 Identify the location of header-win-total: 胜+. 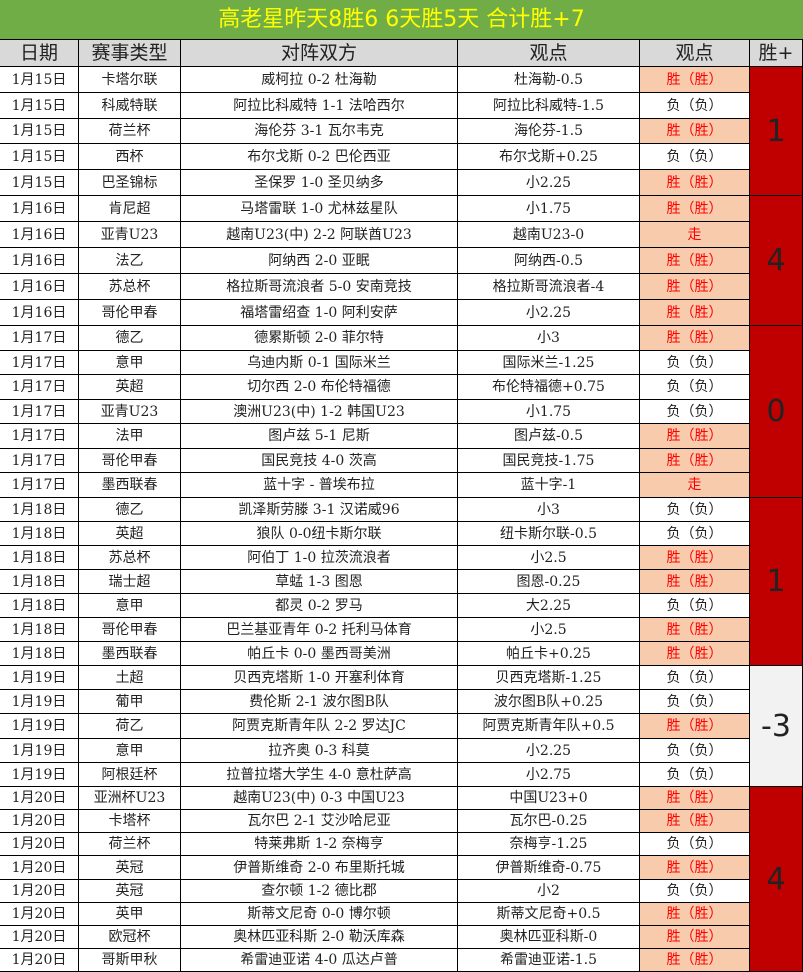
(776, 53).